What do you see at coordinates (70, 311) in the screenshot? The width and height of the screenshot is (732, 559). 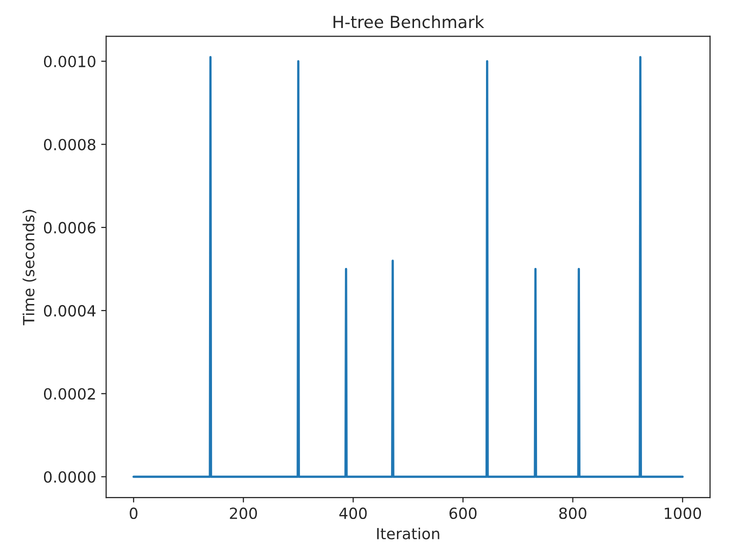 I see `y-tick-label: 0.0004` at bounding box center [70, 311].